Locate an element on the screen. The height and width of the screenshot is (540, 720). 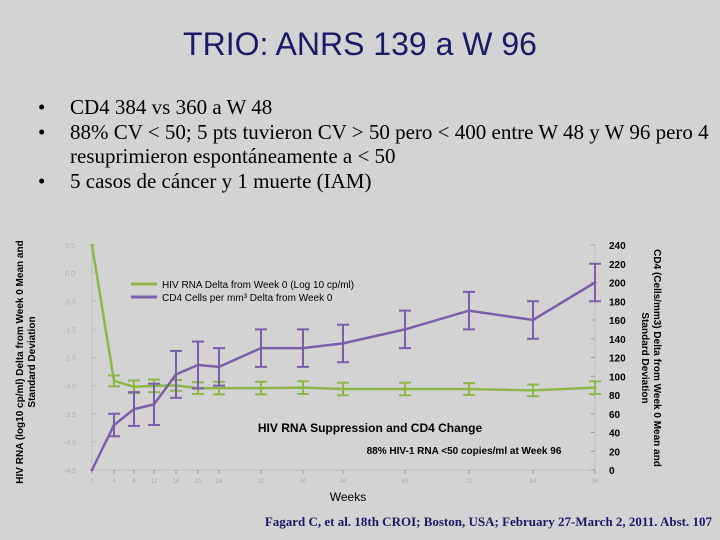
x-tick-label: 96 is located at coordinates (595, 482).